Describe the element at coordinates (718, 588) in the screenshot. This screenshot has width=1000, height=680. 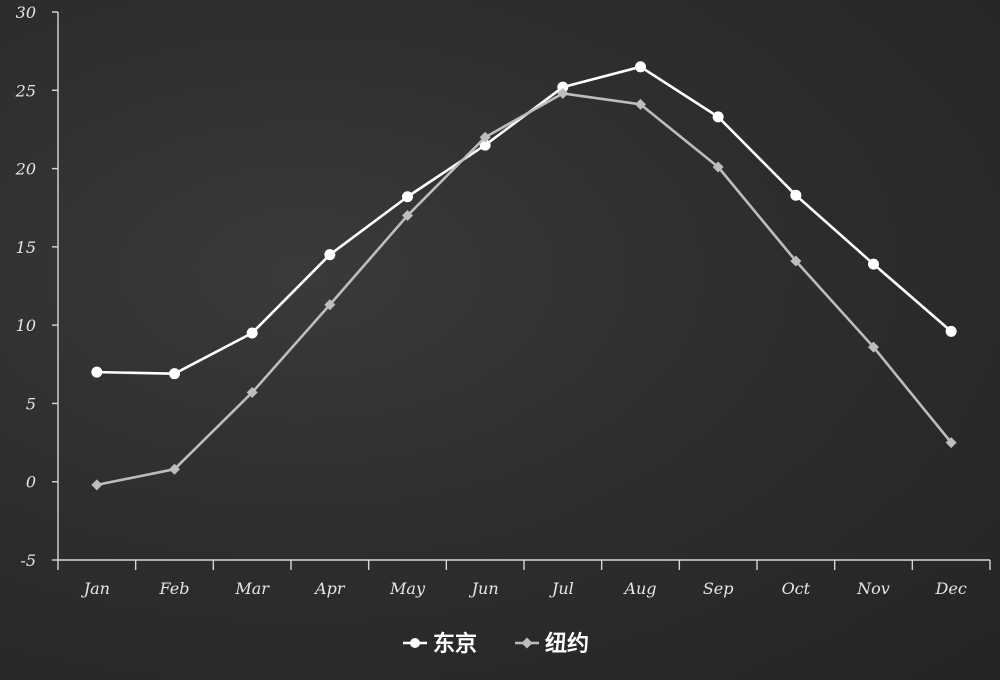
I see `x-tick-label-sep: Sep` at that location.